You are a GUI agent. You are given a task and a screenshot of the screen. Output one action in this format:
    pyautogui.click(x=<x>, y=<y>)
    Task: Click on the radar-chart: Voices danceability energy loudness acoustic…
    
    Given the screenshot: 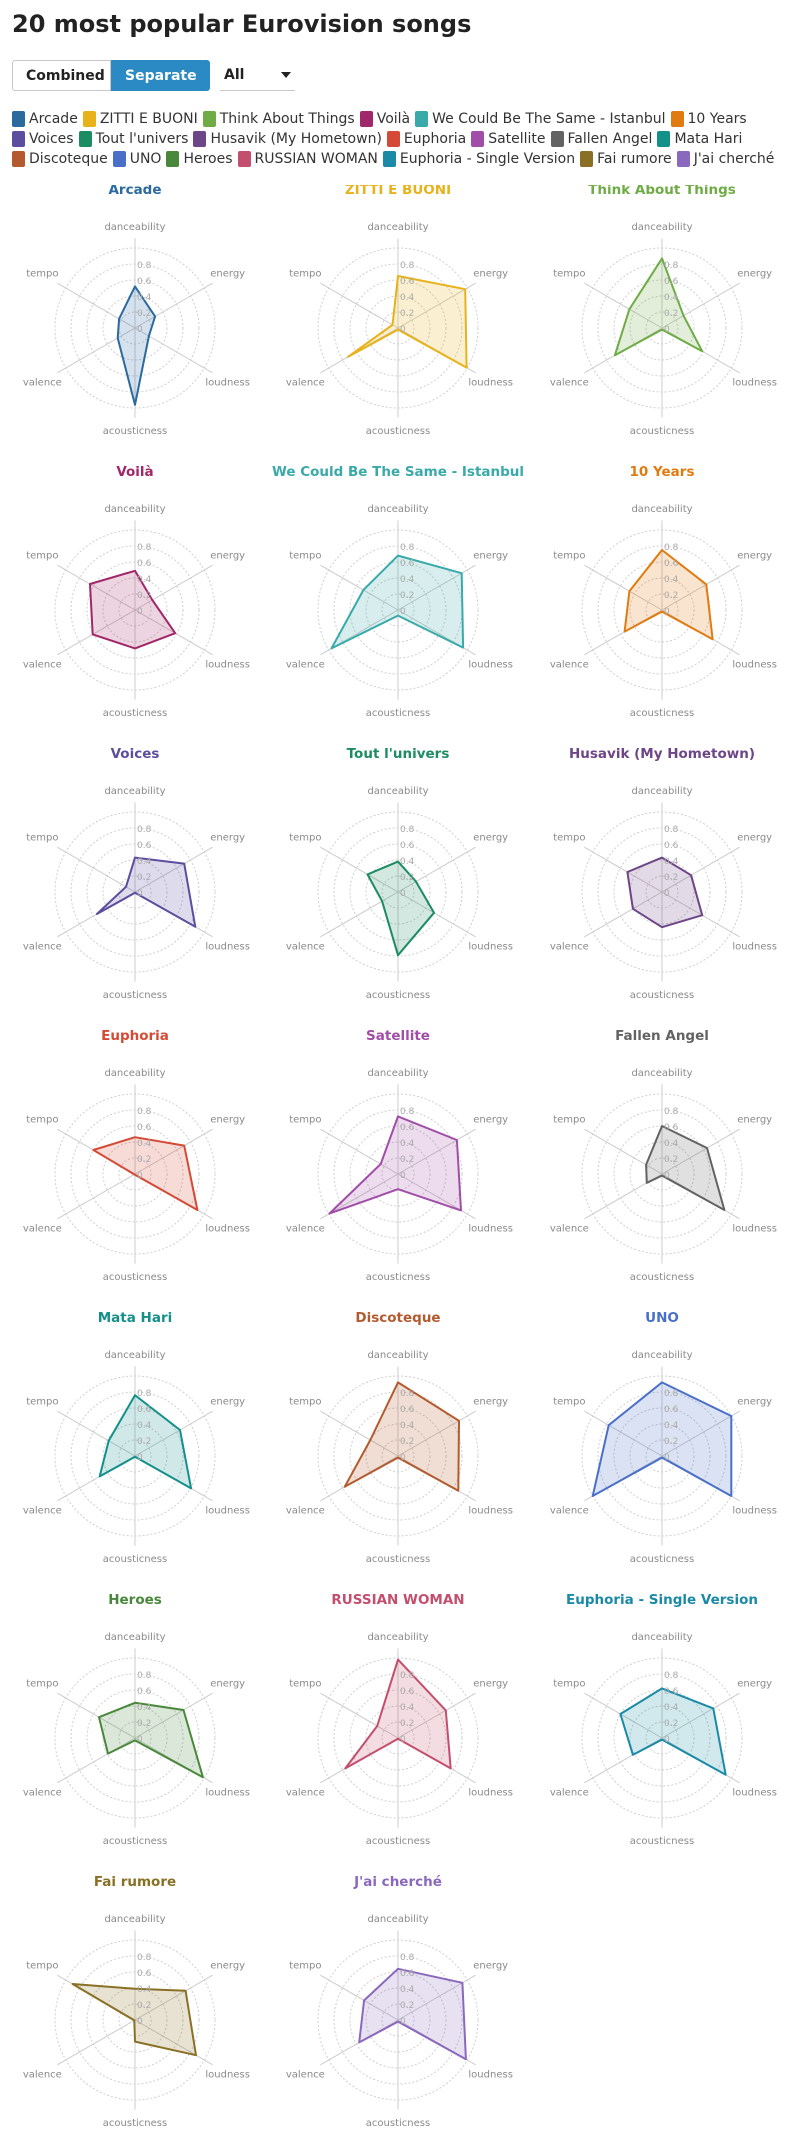 What is the action you would take?
    pyautogui.click(x=136, y=873)
    